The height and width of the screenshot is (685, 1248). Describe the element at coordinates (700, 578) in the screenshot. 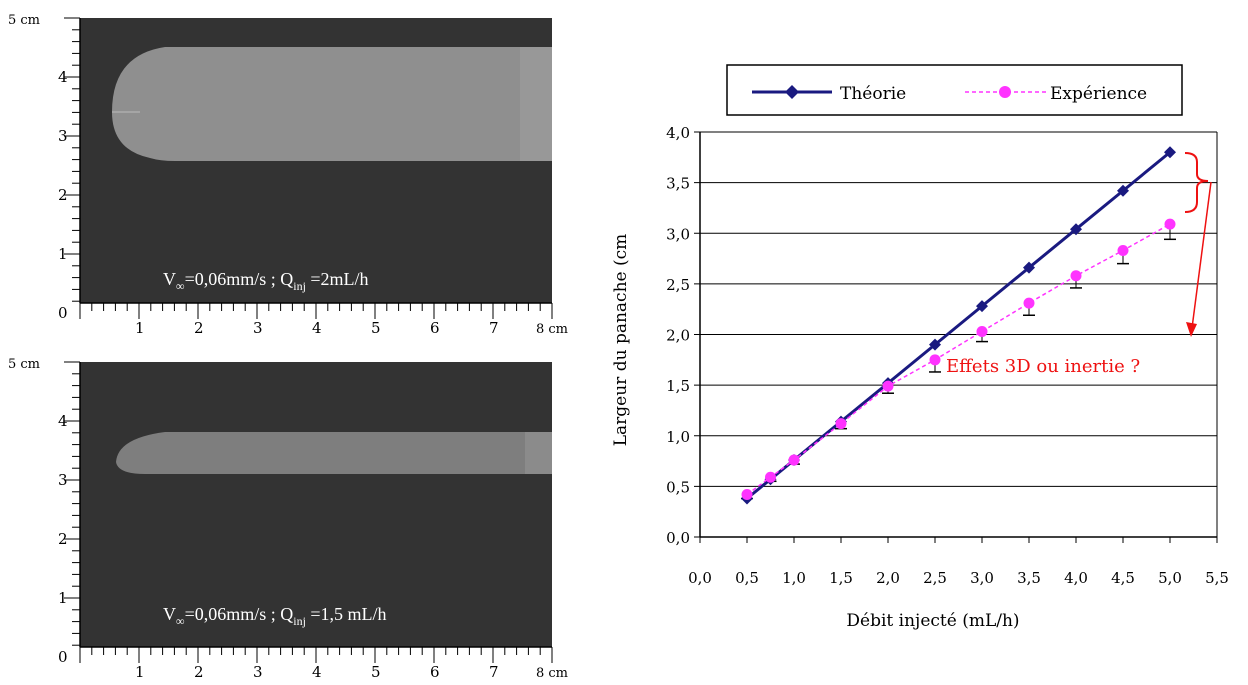

I see `x-tick-label: 0,0` at that location.